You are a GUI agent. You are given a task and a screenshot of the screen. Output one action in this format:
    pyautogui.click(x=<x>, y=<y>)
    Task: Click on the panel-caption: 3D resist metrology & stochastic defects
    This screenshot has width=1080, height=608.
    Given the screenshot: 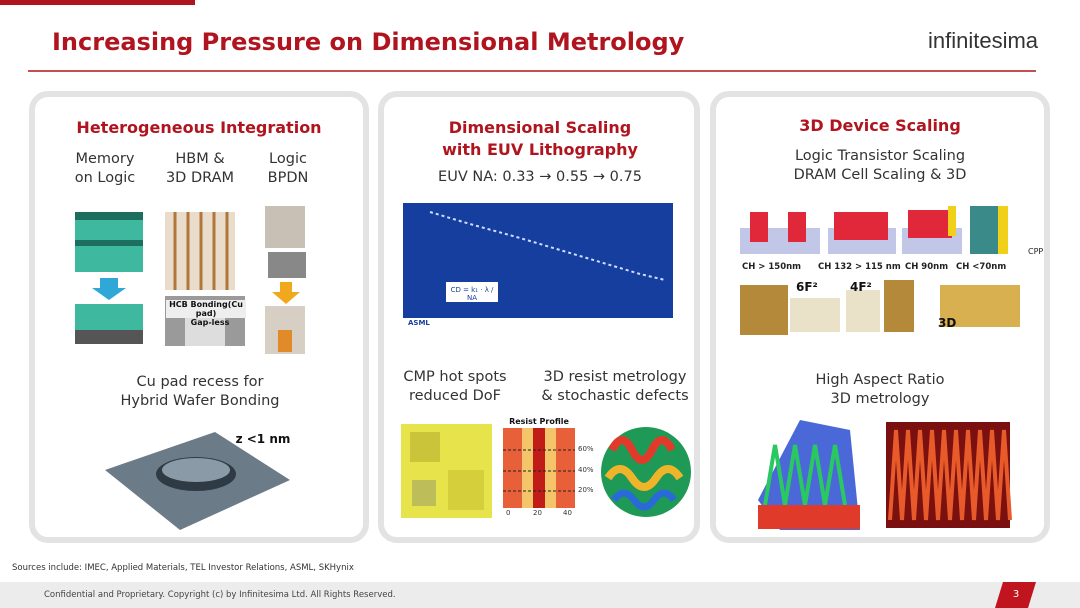 What is the action you would take?
    pyautogui.click(x=615, y=386)
    